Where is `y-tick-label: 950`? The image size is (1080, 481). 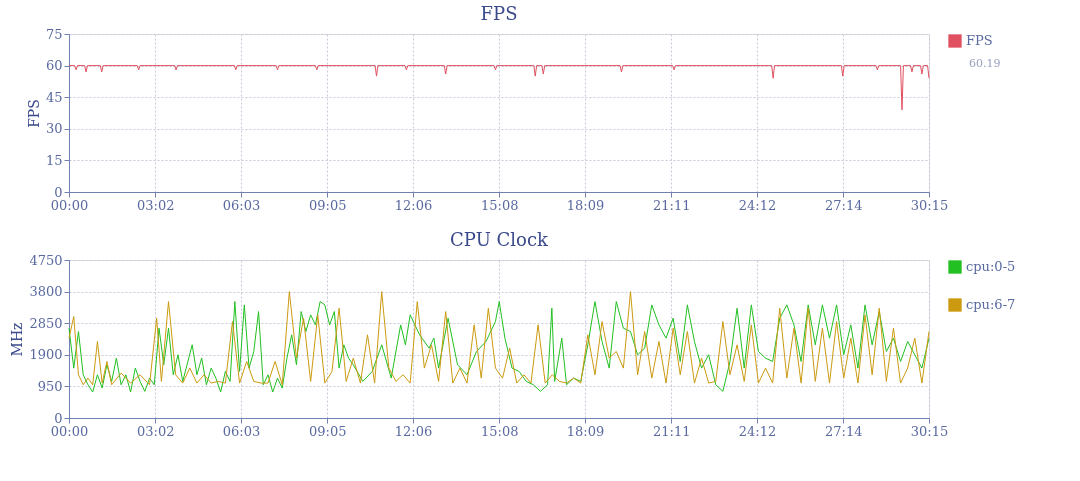 y-tick-label: 950 is located at coordinates (50, 386).